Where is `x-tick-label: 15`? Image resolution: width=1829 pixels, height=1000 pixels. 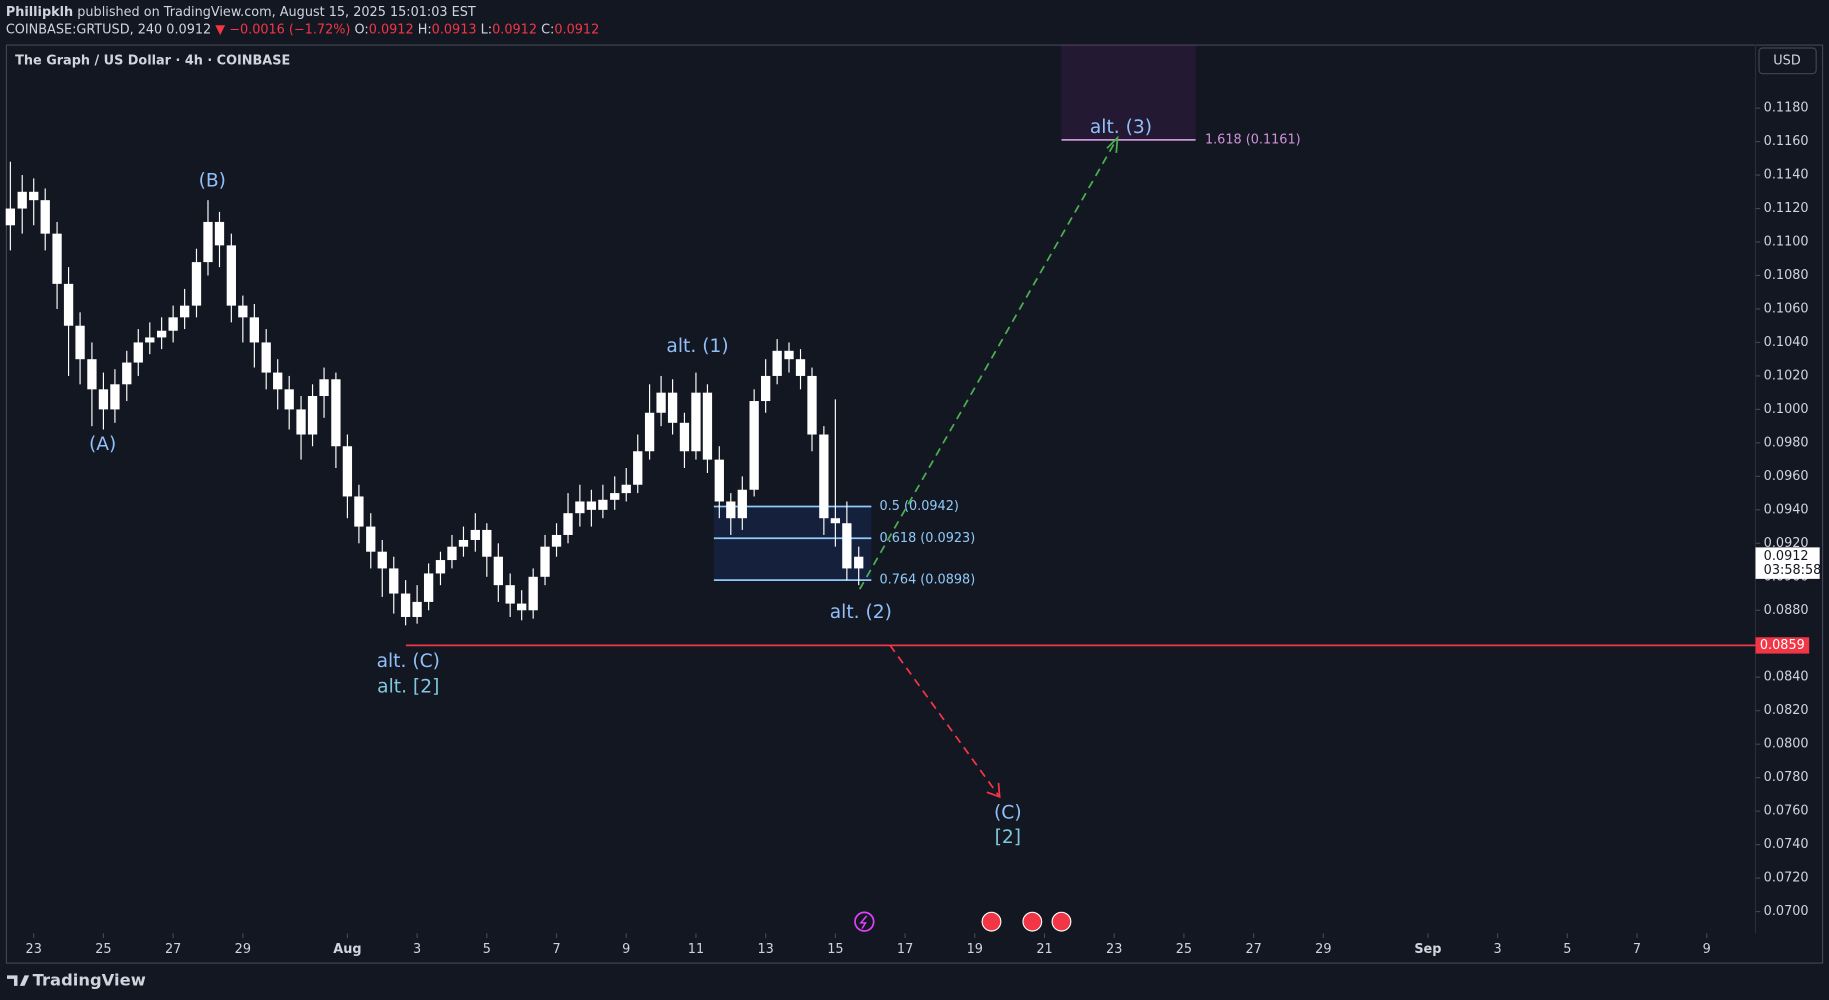 x-tick-label: 15 is located at coordinates (835, 949).